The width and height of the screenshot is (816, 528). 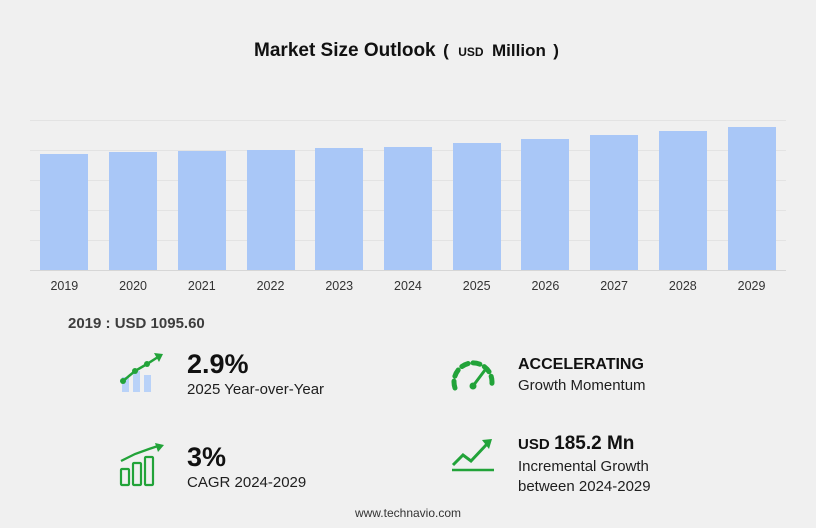 What do you see at coordinates (582, 385) in the screenshot?
I see `momentum-label: Growth Momentum` at bounding box center [582, 385].